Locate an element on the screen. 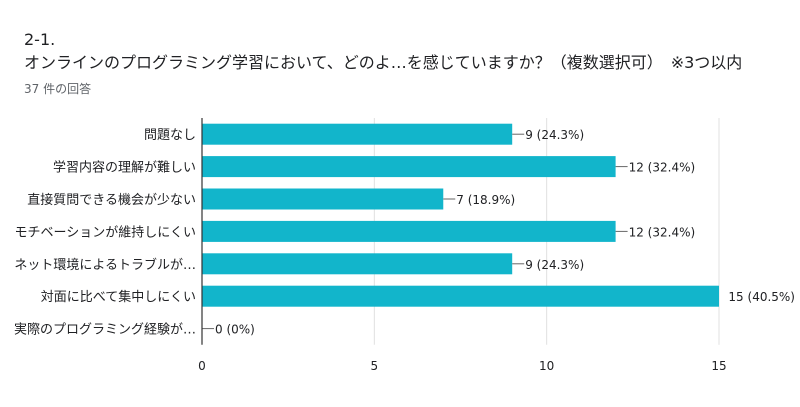  question-number: 2-1. is located at coordinates (40, 39).